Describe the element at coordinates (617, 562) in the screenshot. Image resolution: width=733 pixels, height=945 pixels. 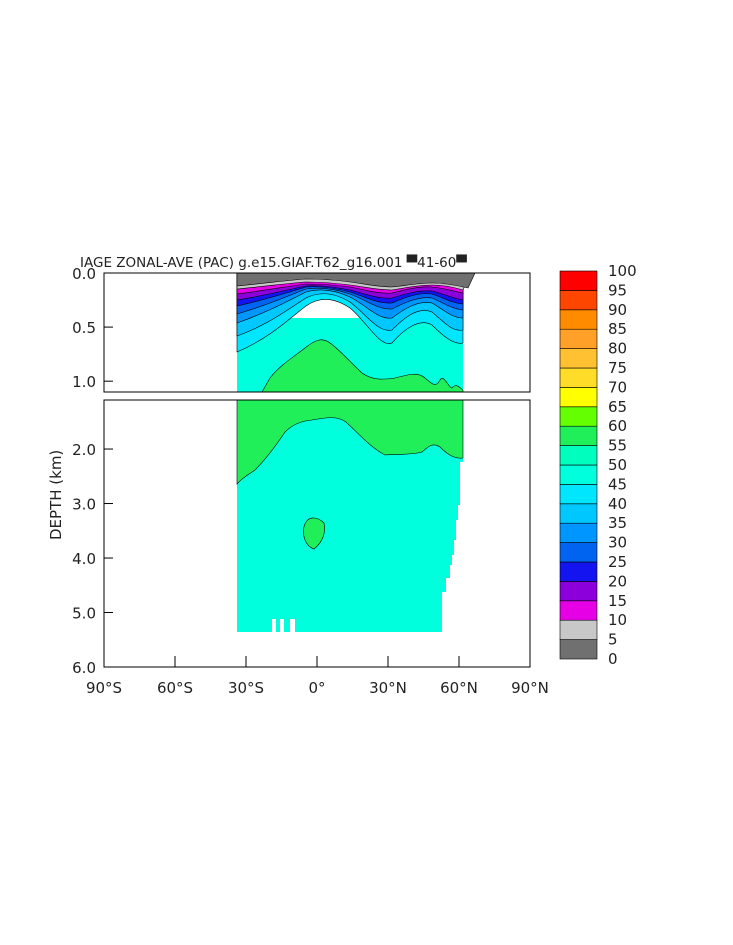
I see `colorbar-label: 25` at that location.